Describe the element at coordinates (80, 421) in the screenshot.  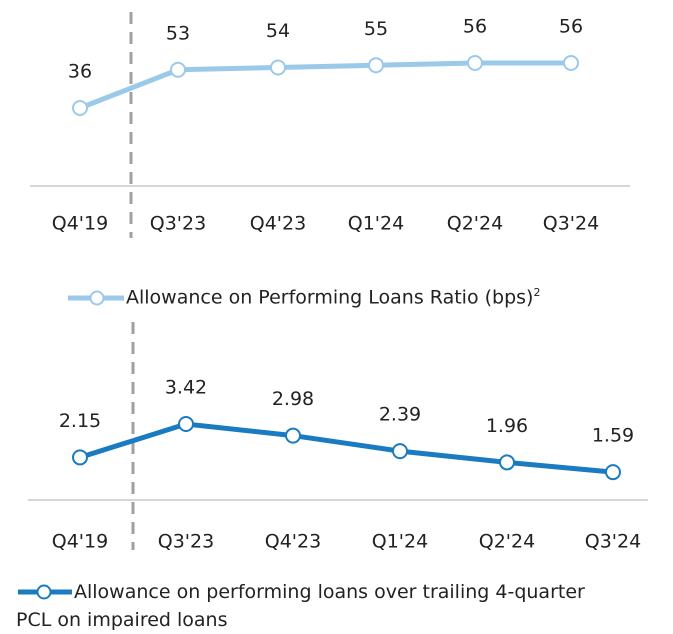
I see `data-label: 2.15` at that location.